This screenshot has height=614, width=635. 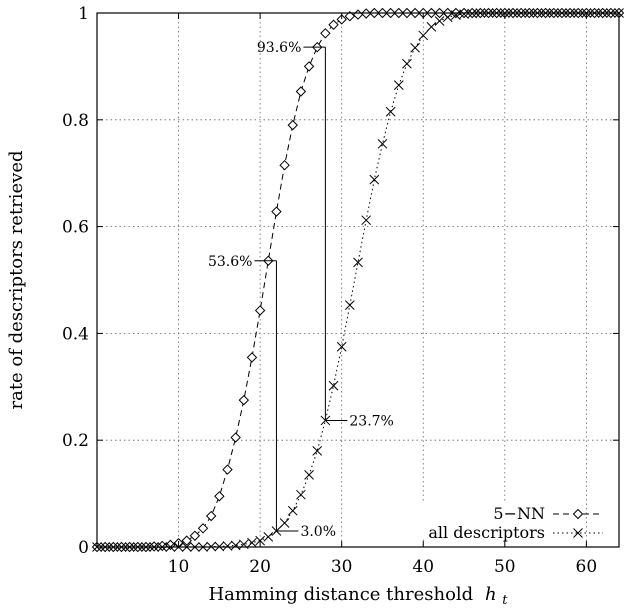 I want to click on x-tick-label: 60, so click(x=587, y=567).